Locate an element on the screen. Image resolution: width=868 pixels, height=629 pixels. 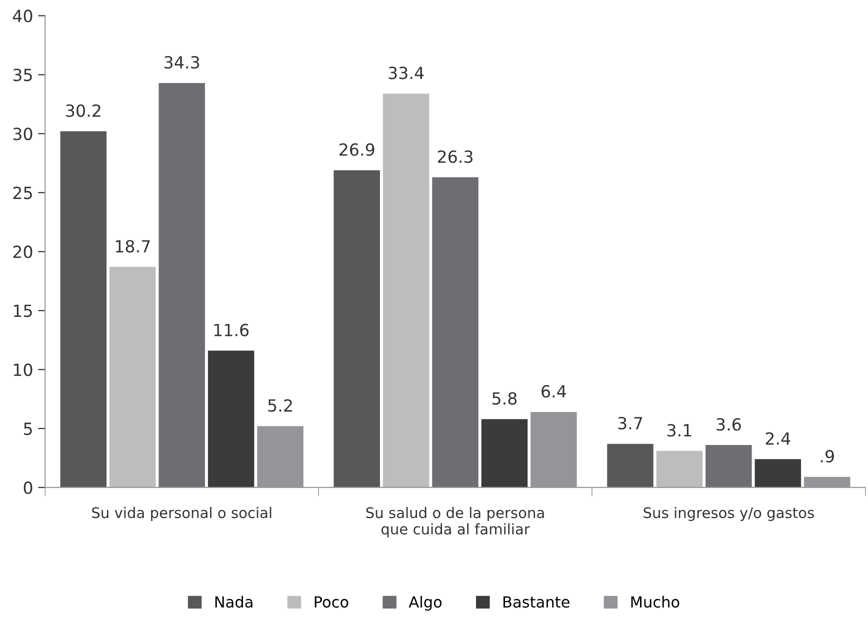
legend-label: Bastante is located at coordinates (536, 602).